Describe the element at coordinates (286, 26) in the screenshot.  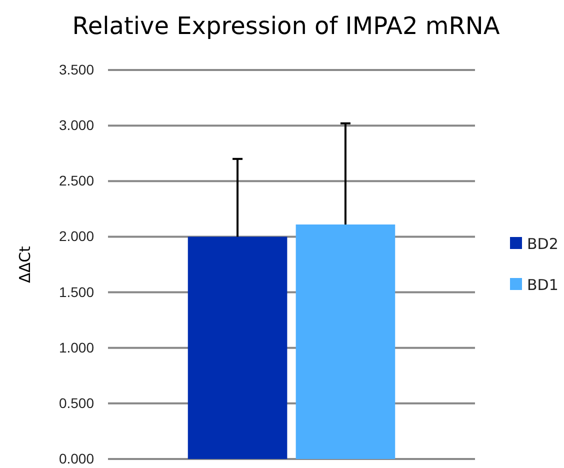
I see `chart-title: Relative Expression of IMPA2 mRNA` at that location.